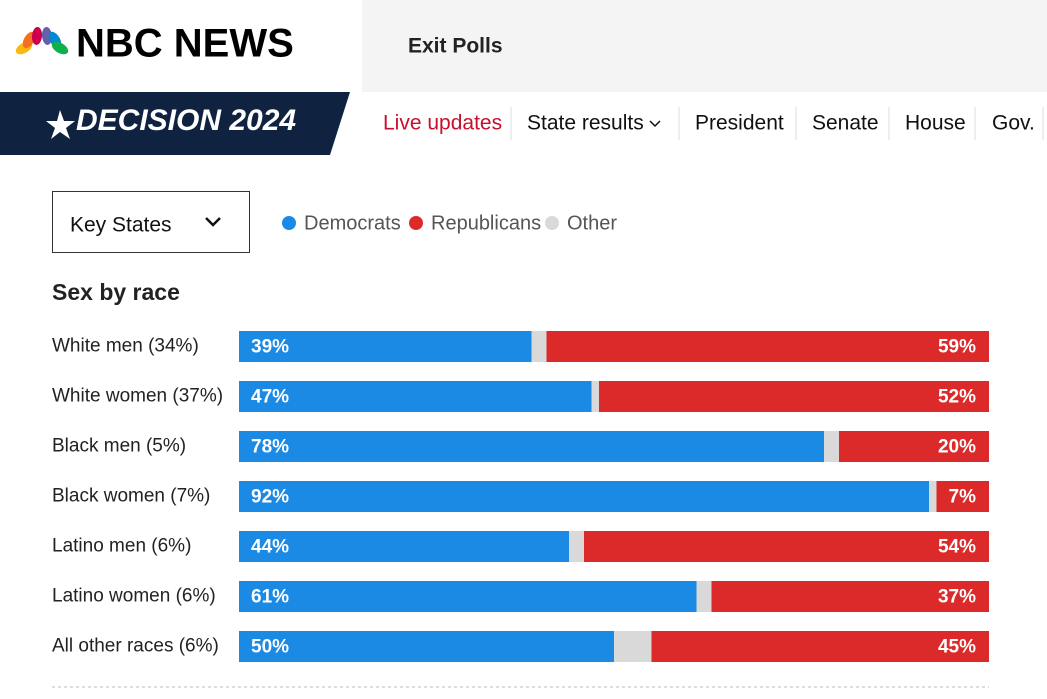  What do you see at coordinates (655, 124) in the screenshot?
I see `nav-chevron` at bounding box center [655, 124].